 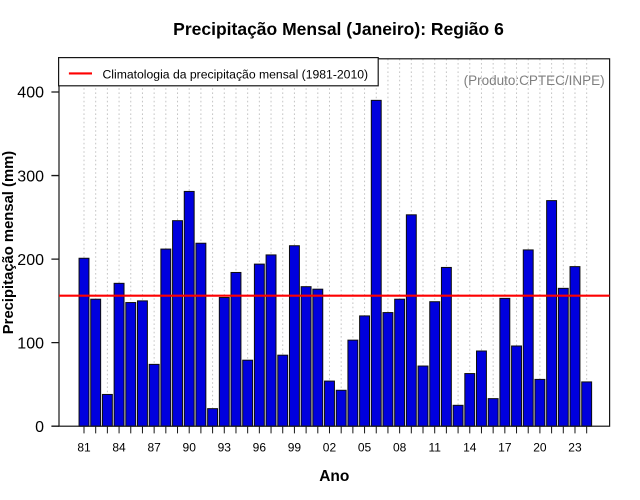 What do you see at coordinates (400, 448) in the screenshot?
I see `svg-text: 08` at bounding box center [400, 448].